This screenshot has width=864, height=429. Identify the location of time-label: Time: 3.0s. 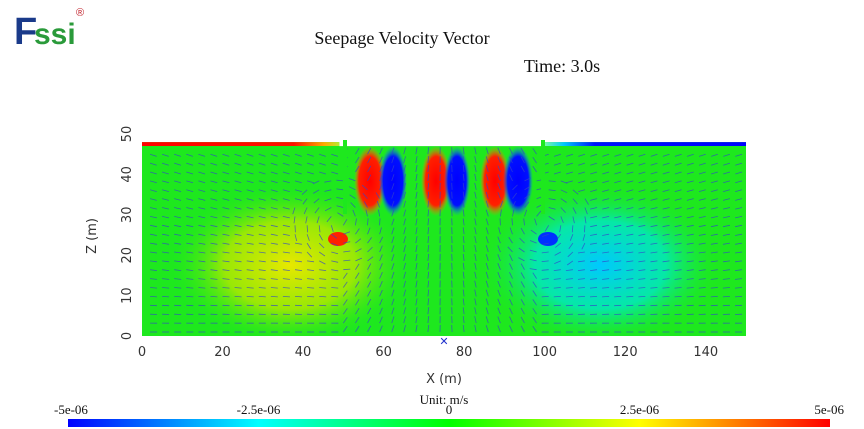
(562, 66).